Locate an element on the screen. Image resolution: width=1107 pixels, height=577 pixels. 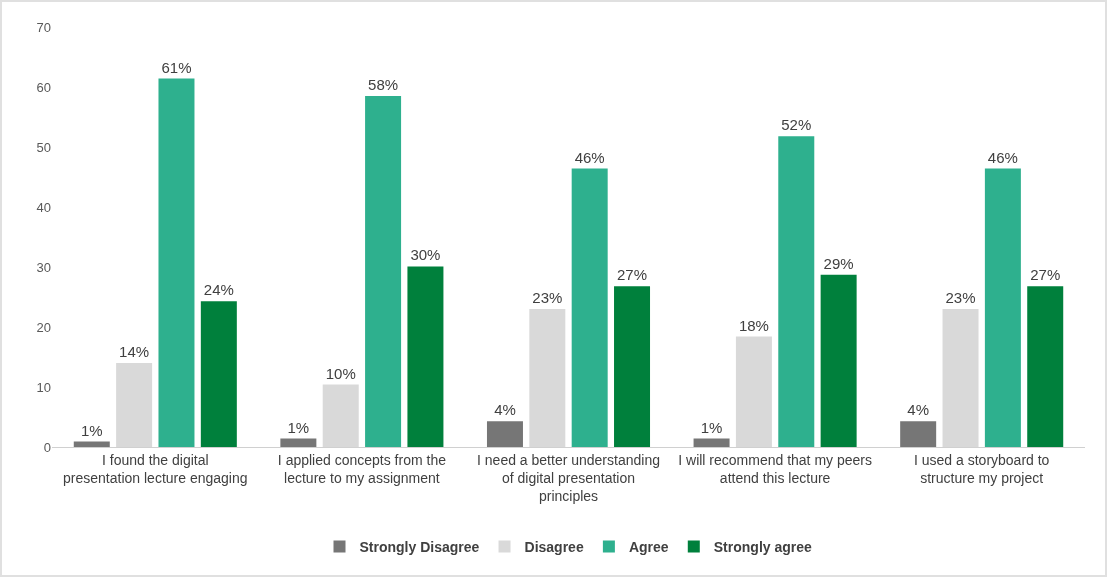
data-label: 58% is located at coordinates (383, 84).